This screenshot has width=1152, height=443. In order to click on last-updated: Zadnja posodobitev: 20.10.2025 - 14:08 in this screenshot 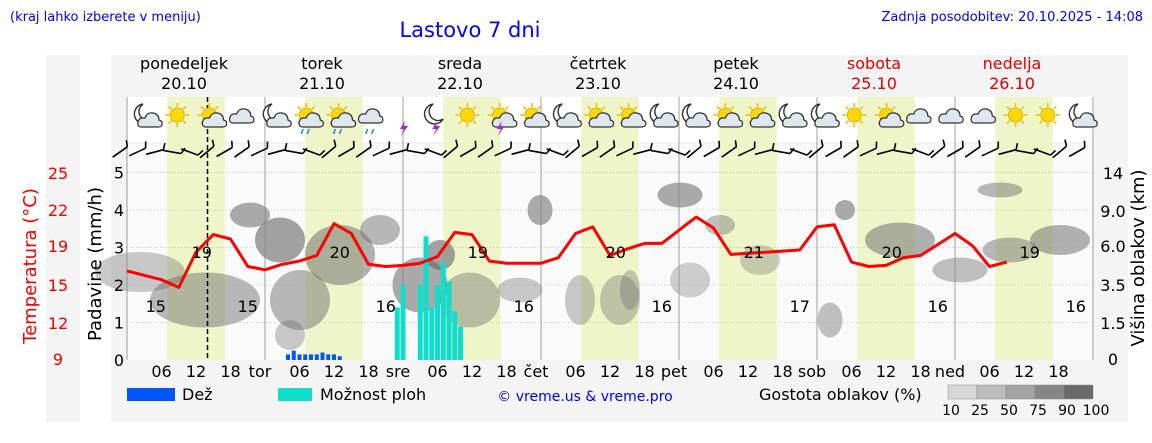, I will do `click(1012, 17)`.